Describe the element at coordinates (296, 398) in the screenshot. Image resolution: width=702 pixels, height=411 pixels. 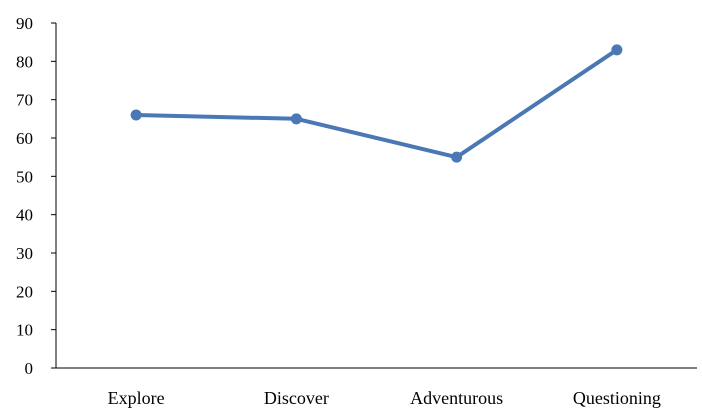
I see `x-category-label: Discover` at that location.